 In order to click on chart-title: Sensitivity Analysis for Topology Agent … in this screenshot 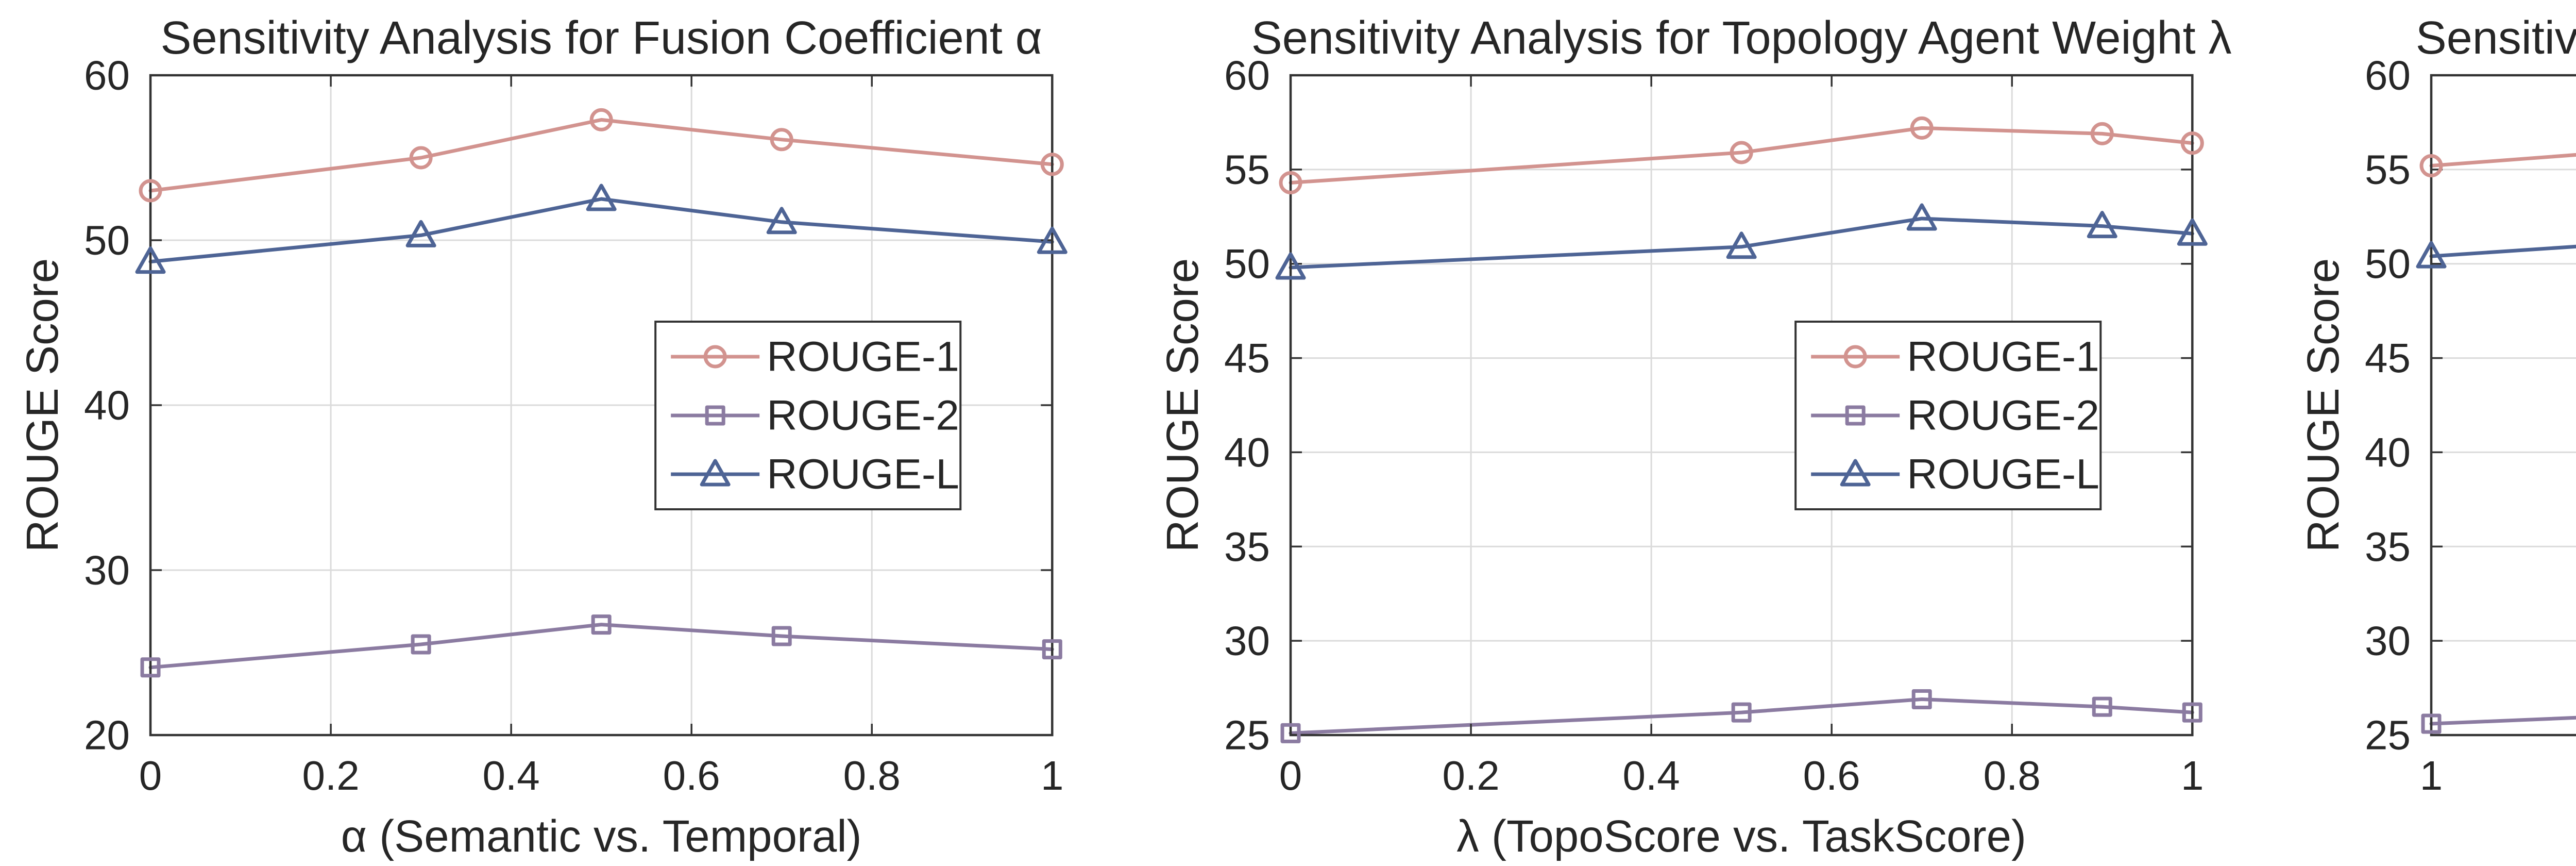, I will do `click(1741, 38)`.